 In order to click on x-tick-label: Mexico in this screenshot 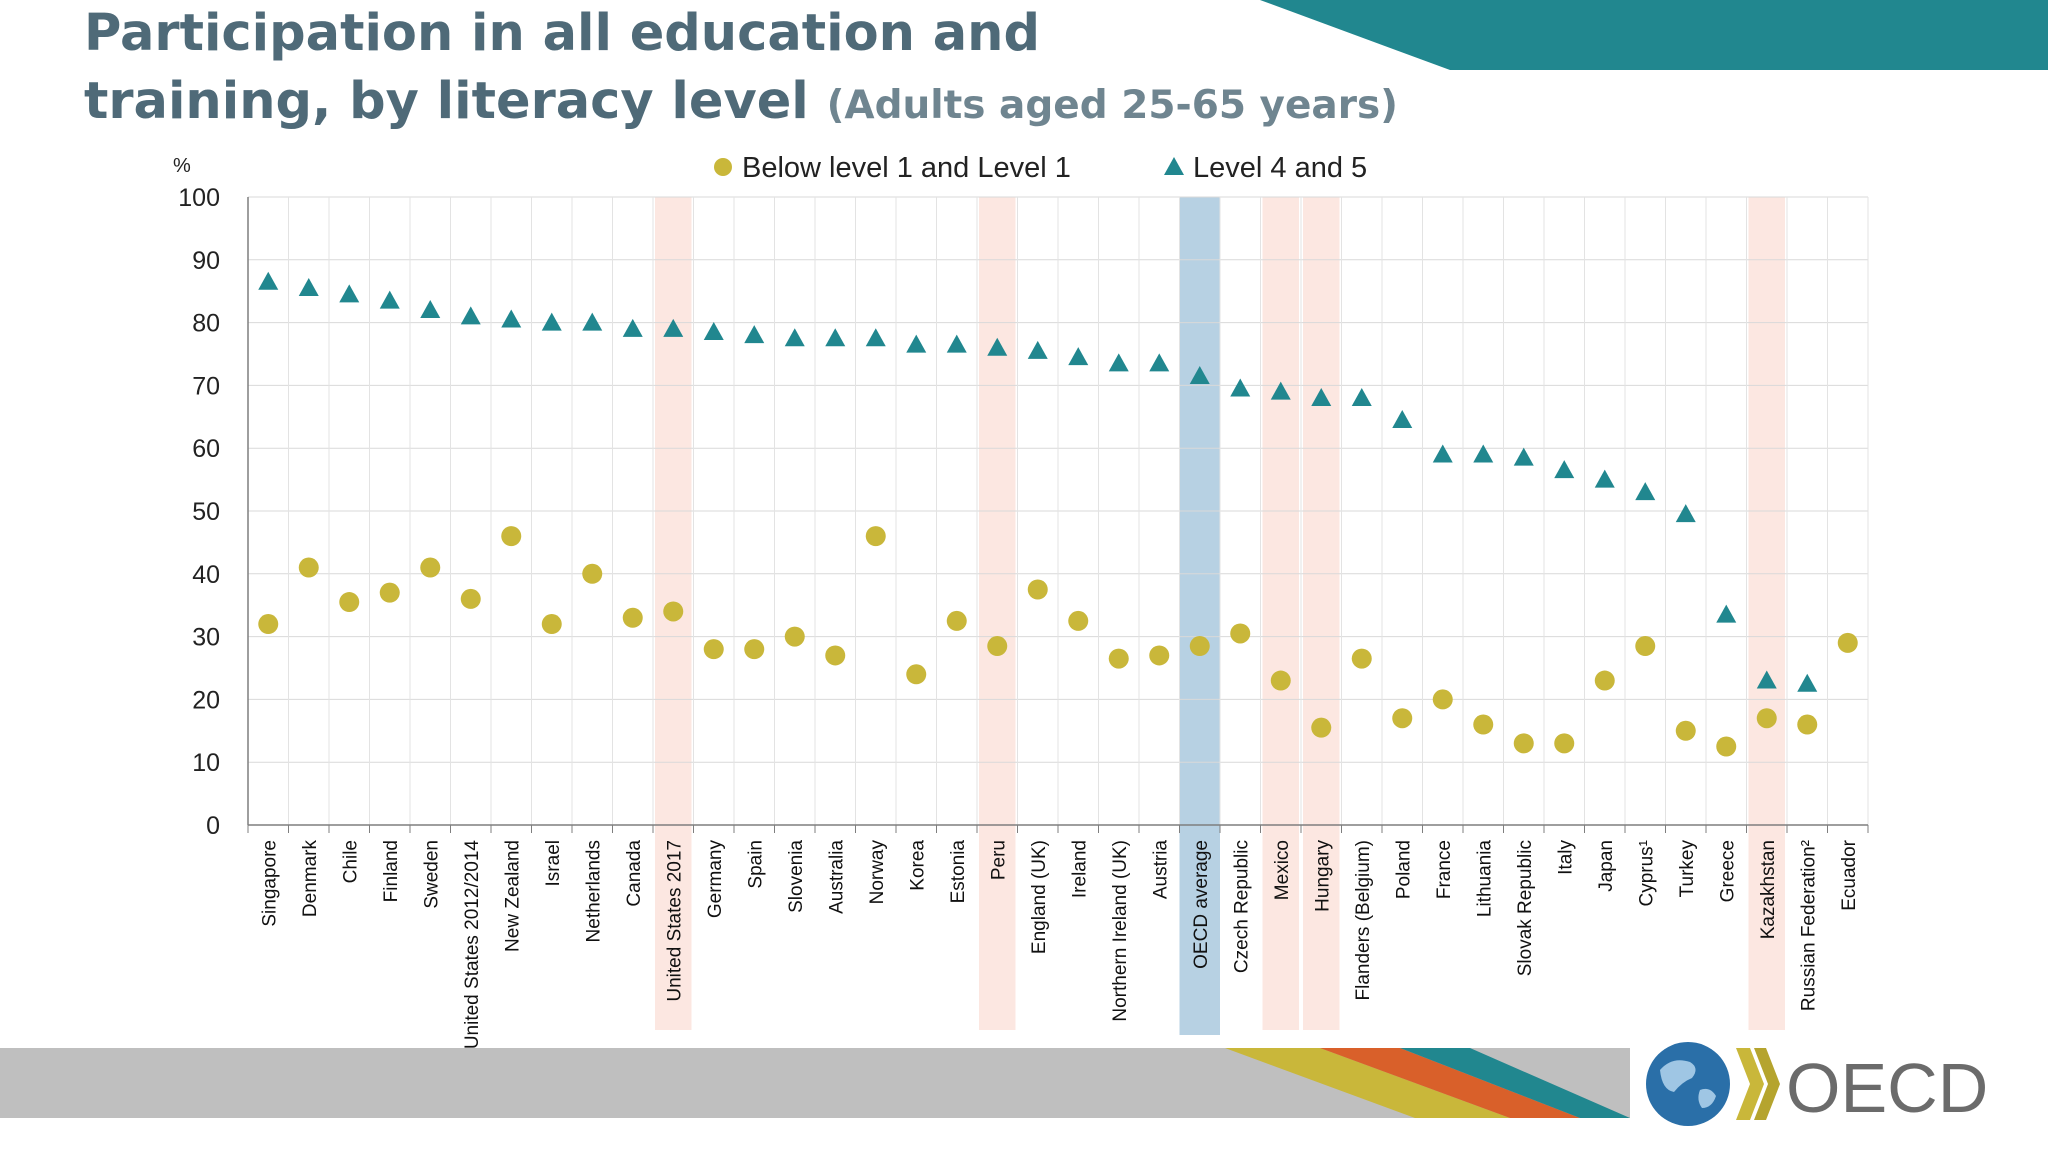, I will do `click(1282, 870)`.